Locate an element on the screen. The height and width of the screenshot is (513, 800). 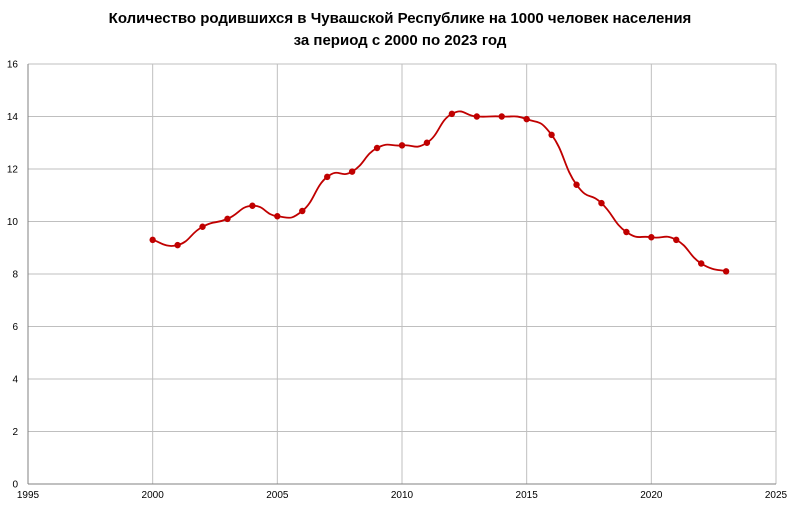
y-tick-label: 6 is located at coordinates (15, 327).